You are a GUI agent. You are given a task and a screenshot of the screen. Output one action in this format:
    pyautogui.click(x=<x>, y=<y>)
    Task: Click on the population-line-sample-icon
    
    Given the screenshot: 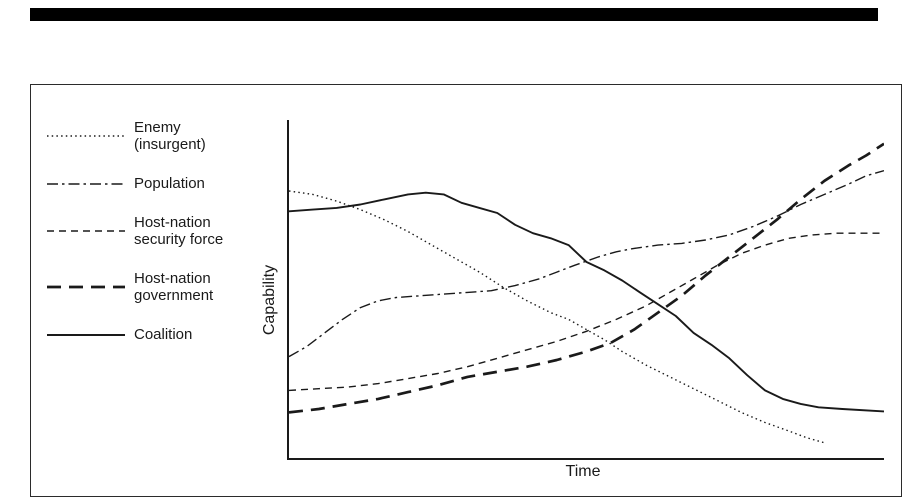 What is the action you would take?
    pyautogui.click(x=86, y=183)
    